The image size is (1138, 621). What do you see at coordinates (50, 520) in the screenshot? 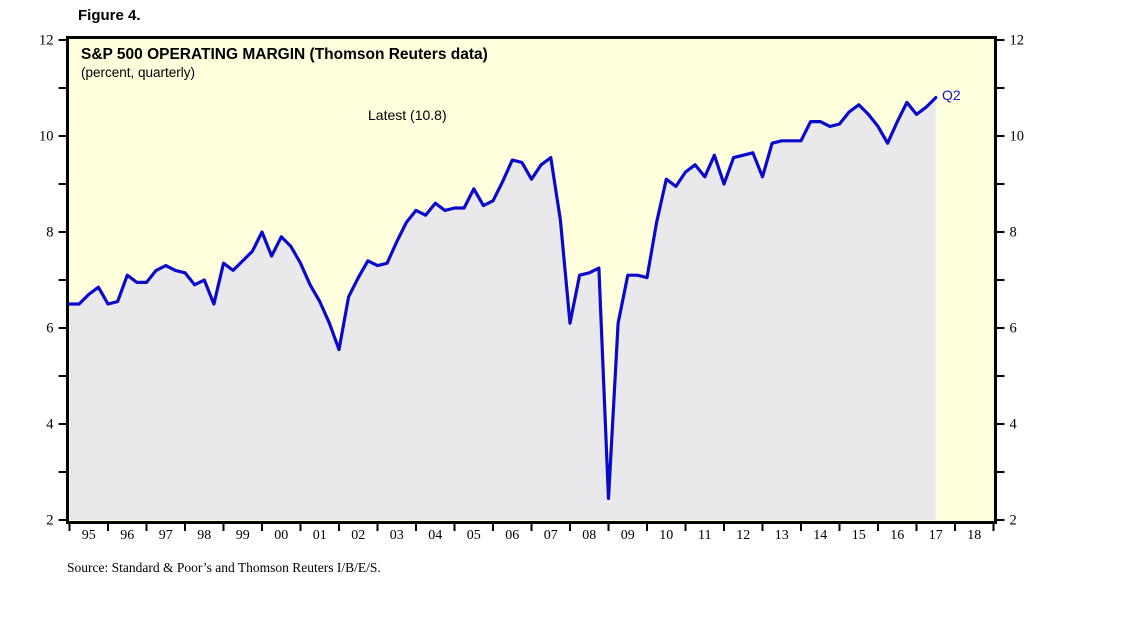
I see `y-axis-label-left: 2` at bounding box center [50, 520].